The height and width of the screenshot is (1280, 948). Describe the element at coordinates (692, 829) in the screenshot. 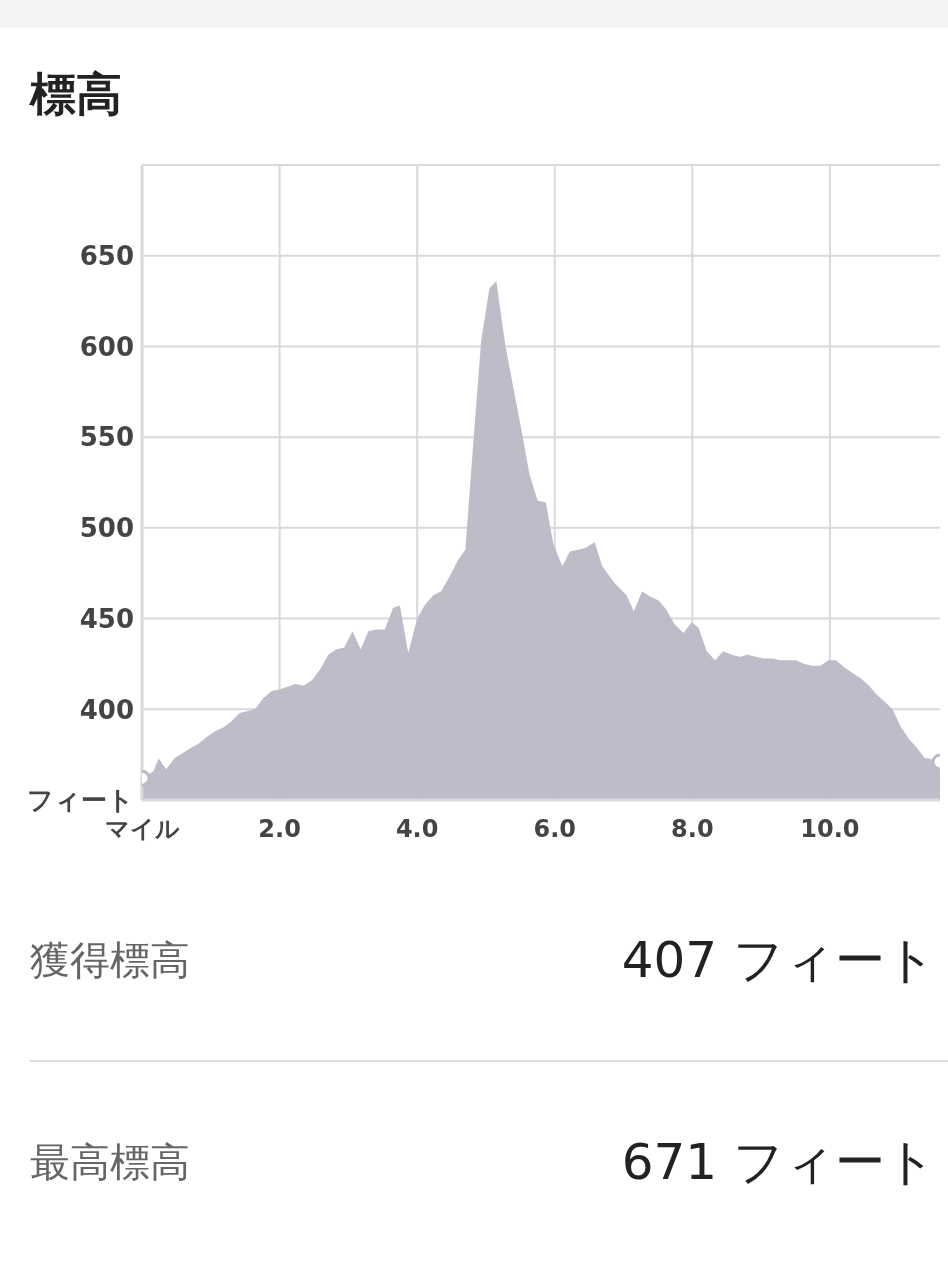

I see `x-tick-label: 8.0` at that location.